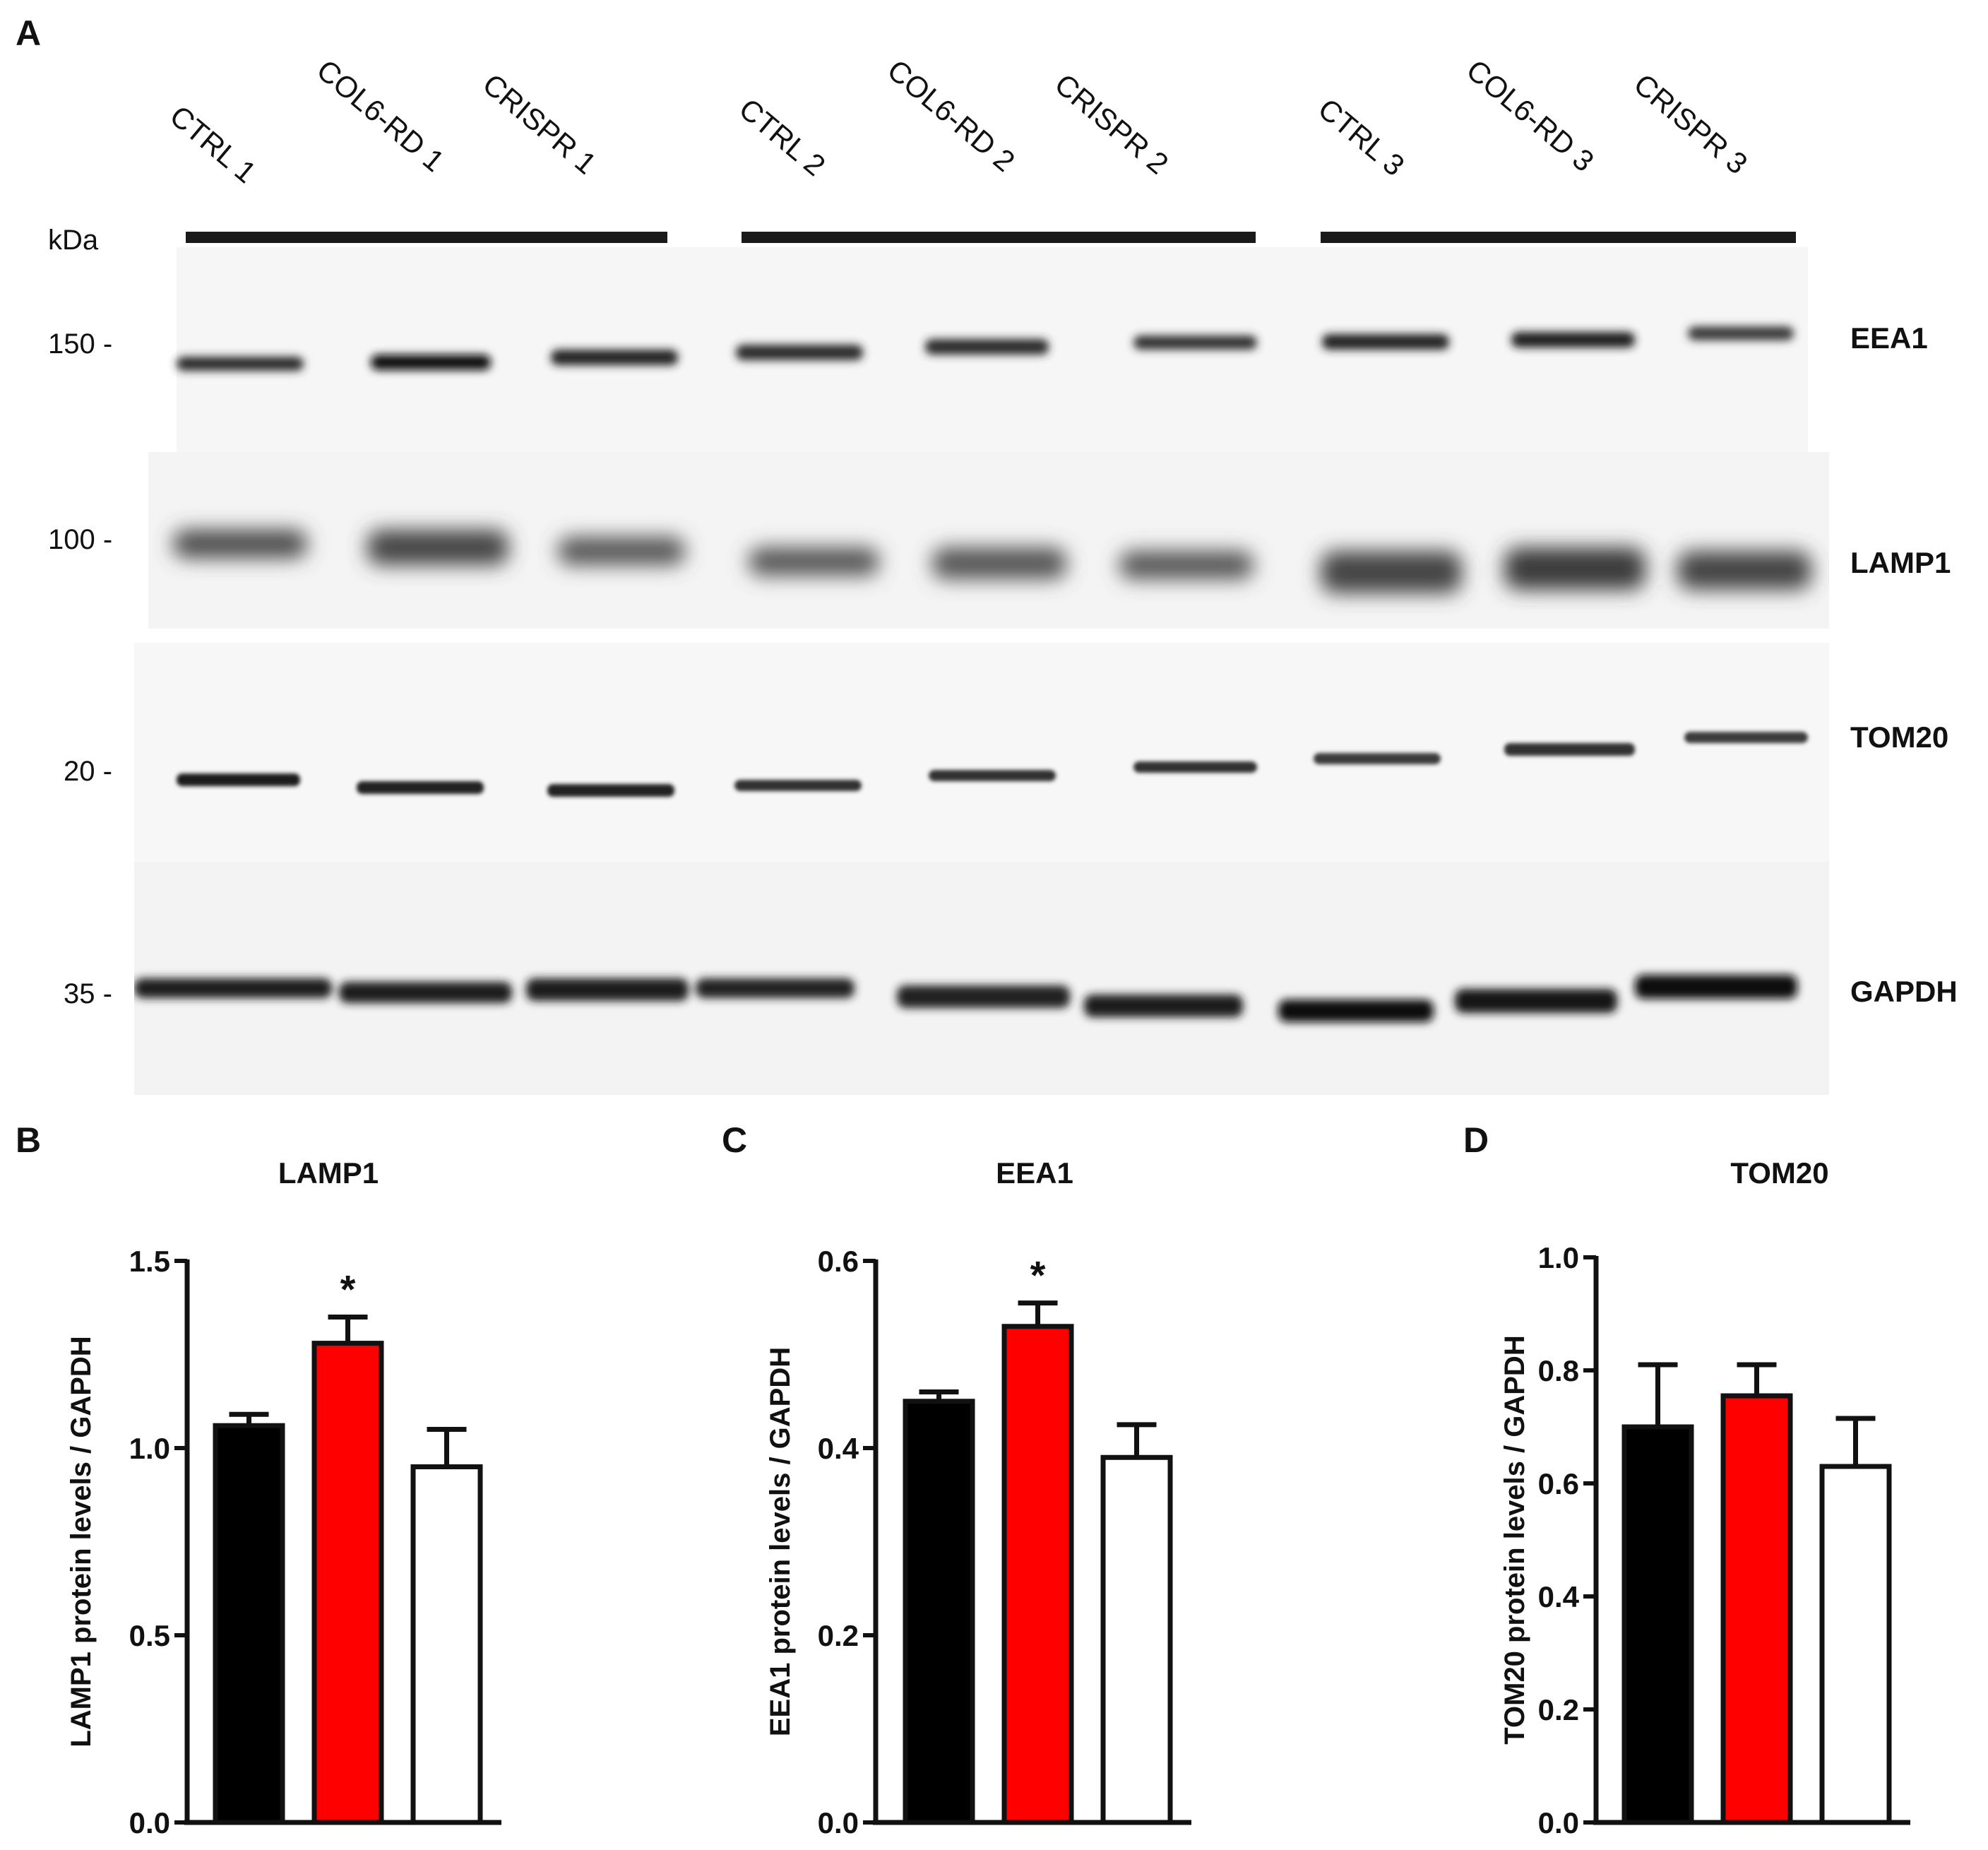  What do you see at coordinates (29, 1140) in the screenshot?
I see `panel-letter-b: B` at bounding box center [29, 1140].